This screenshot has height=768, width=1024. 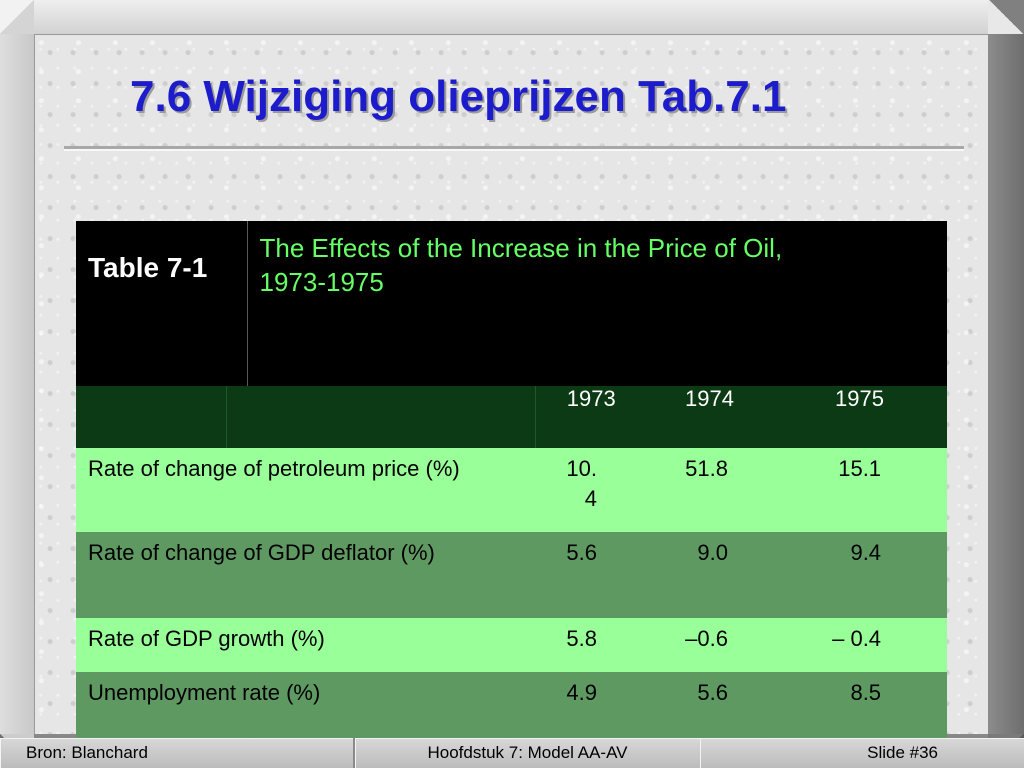 I want to click on row-label: Rate of change of petroleum price (%), so click(x=305, y=490).